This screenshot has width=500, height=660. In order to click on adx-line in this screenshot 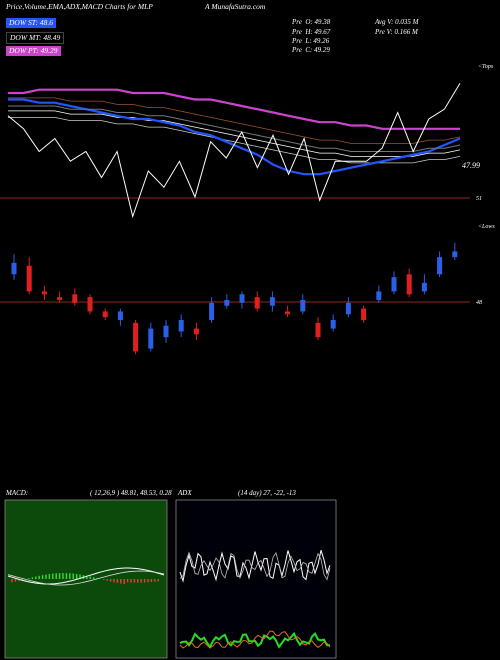, I will do `click(254, 640)`.